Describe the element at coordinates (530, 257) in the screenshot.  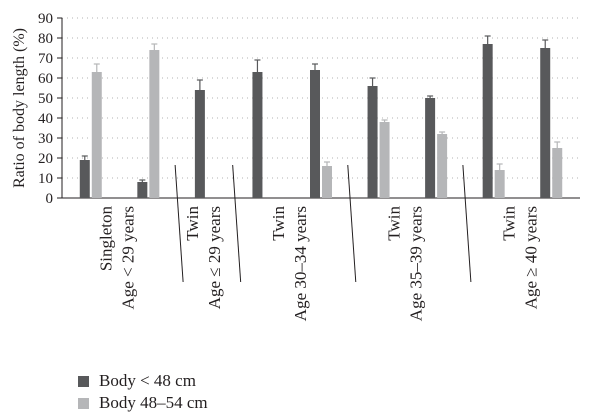
I see `x-category-label-line2: Age ≥ 40 years` at that location.